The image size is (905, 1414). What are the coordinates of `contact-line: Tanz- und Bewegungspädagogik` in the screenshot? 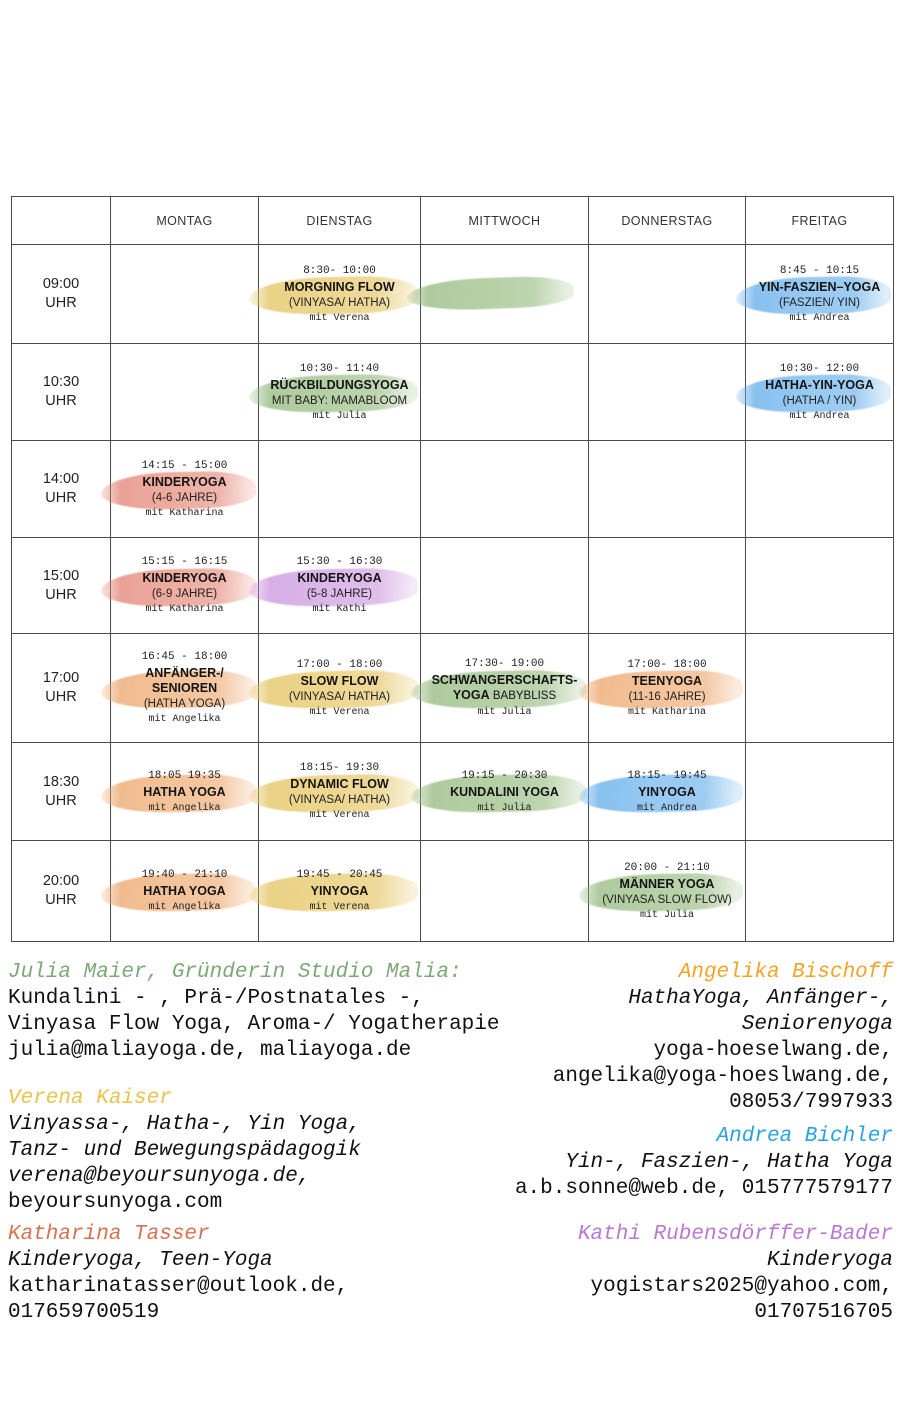 It's located at (184, 1150).